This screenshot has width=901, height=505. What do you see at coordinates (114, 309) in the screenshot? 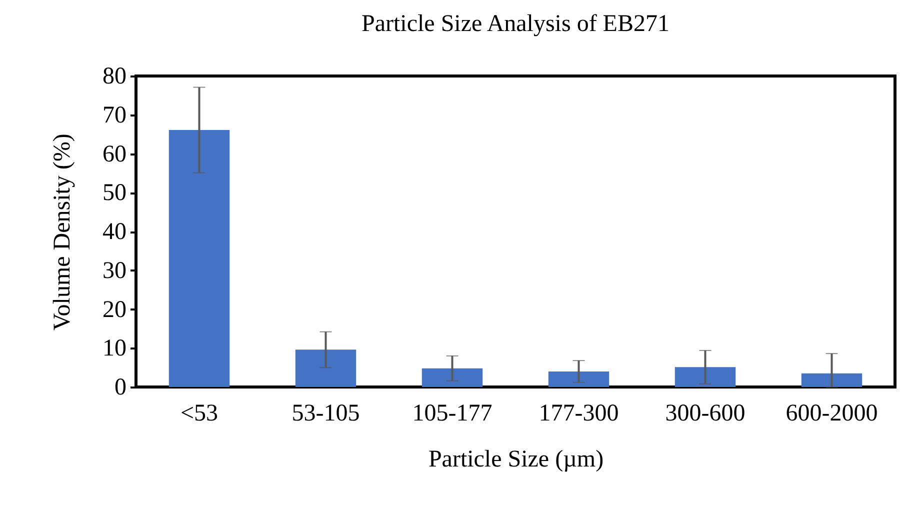
I see `y-tick-label: 20` at bounding box center [114, 309].